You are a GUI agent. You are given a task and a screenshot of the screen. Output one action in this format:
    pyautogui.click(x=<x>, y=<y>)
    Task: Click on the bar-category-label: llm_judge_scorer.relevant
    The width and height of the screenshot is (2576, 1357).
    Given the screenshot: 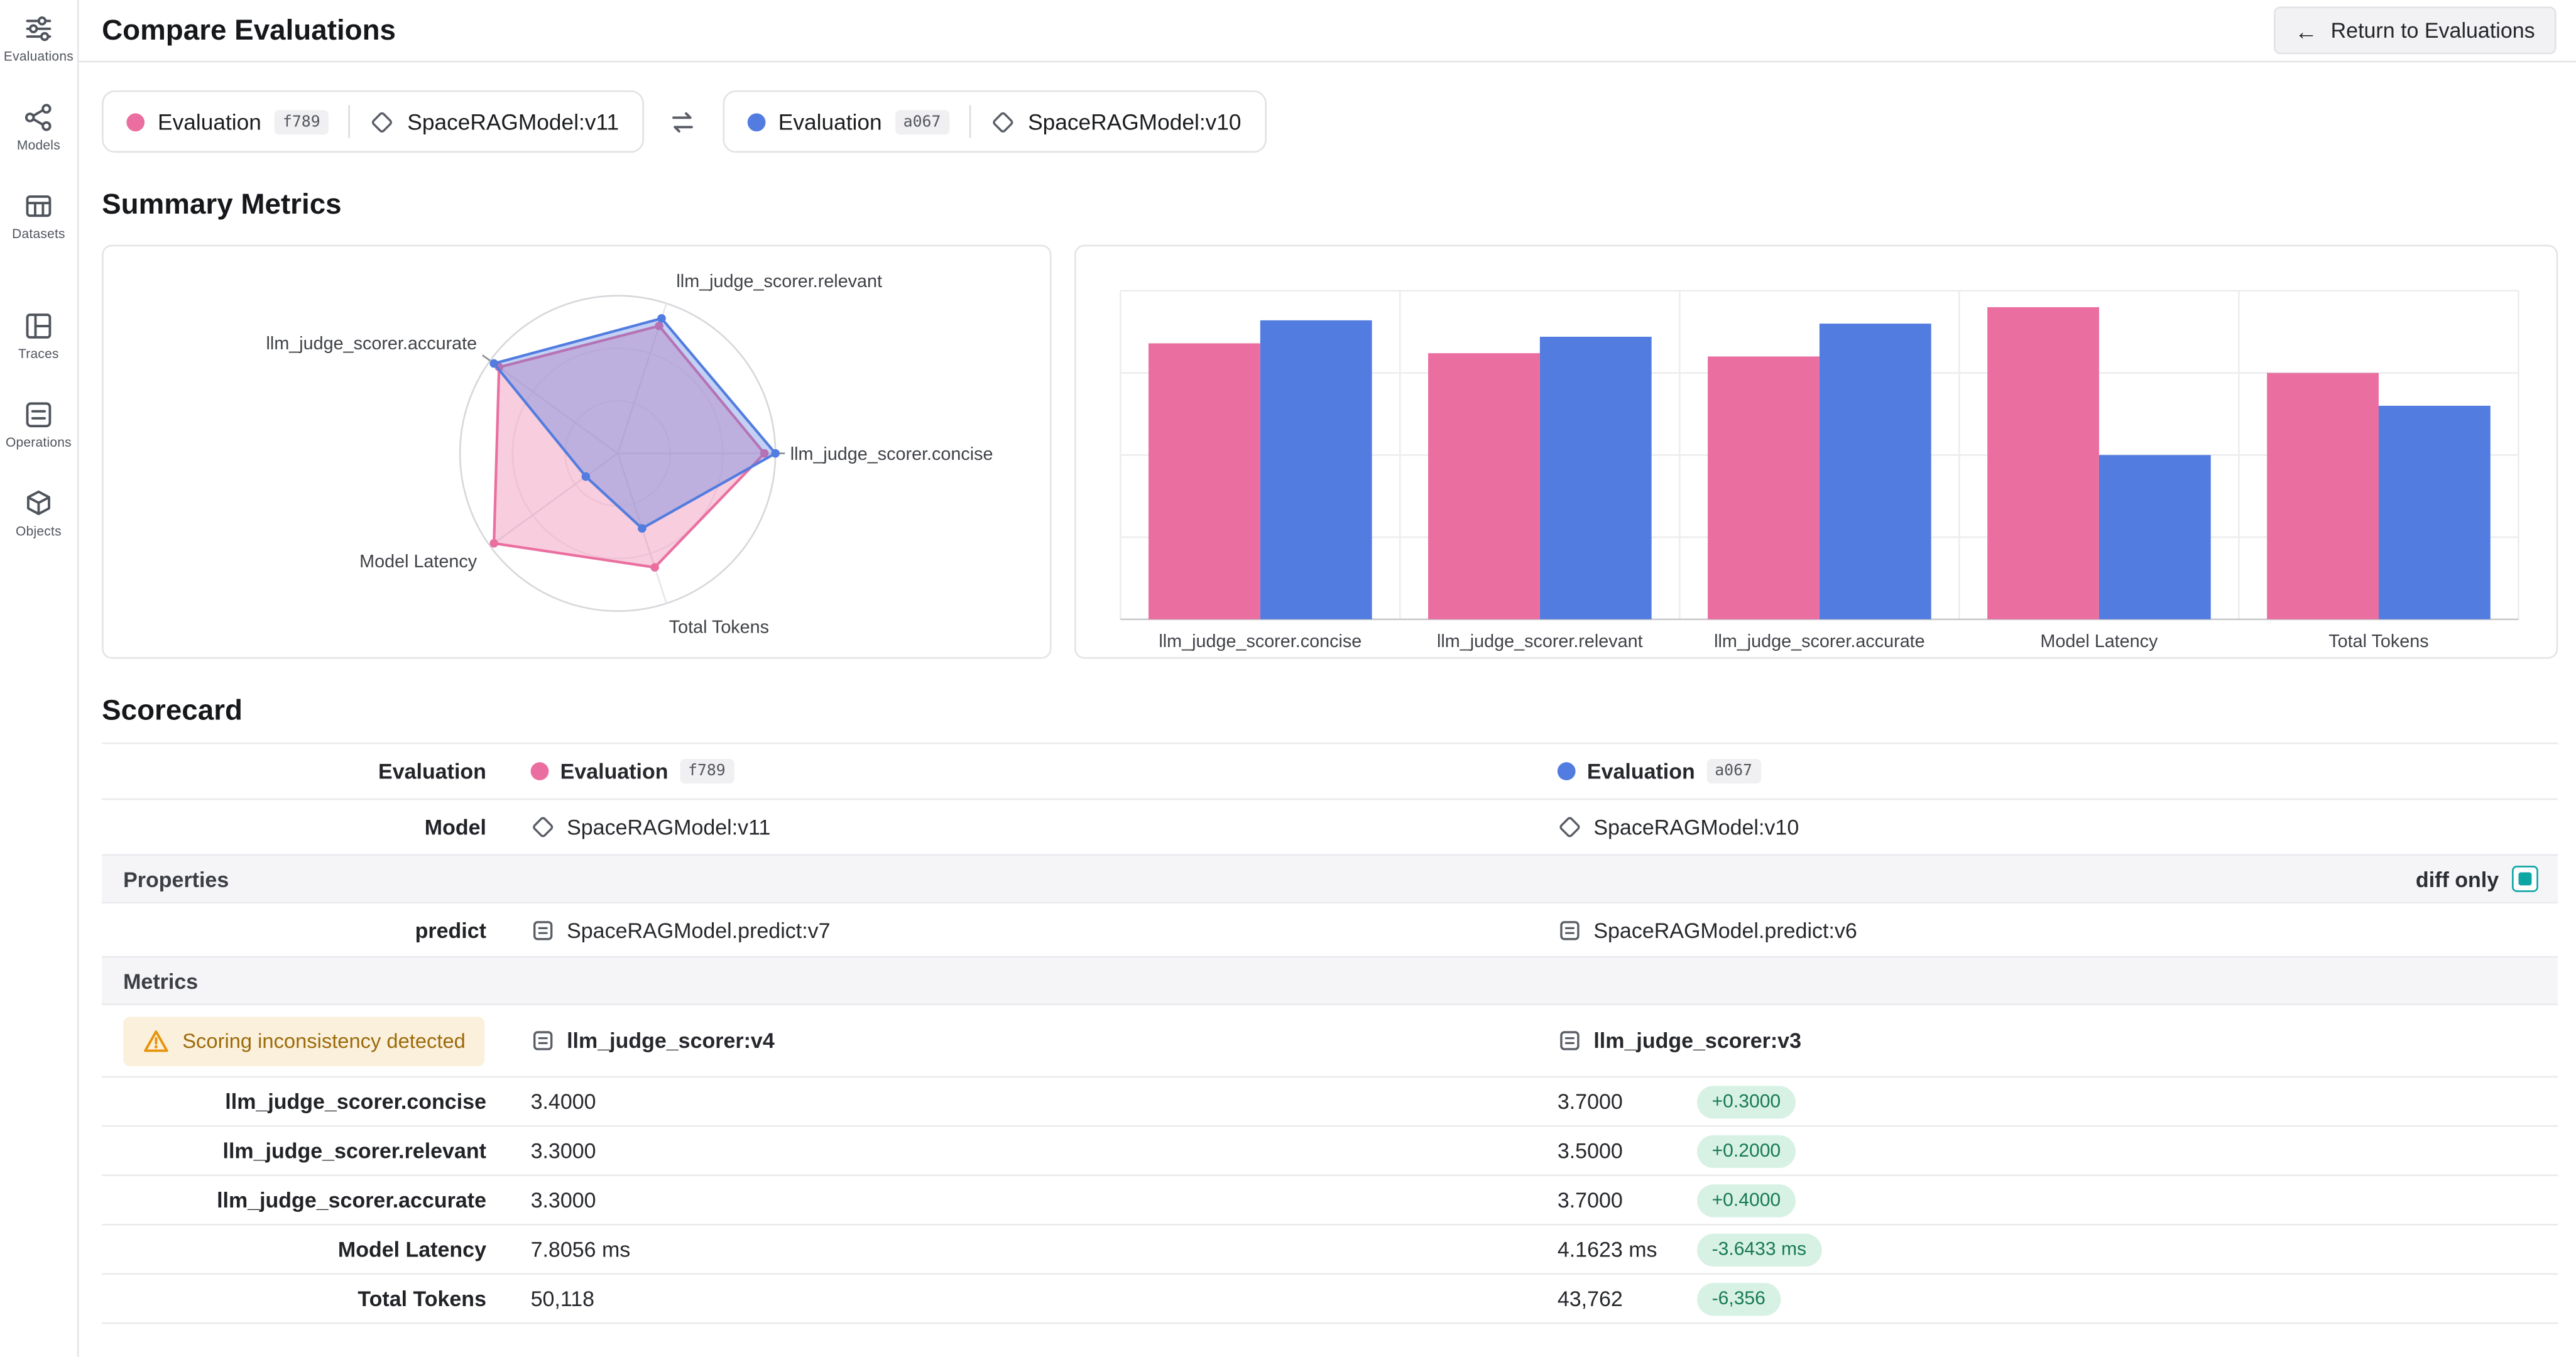 What is the action you would take?
    pyautogui.click(x=1540, y=641)
    